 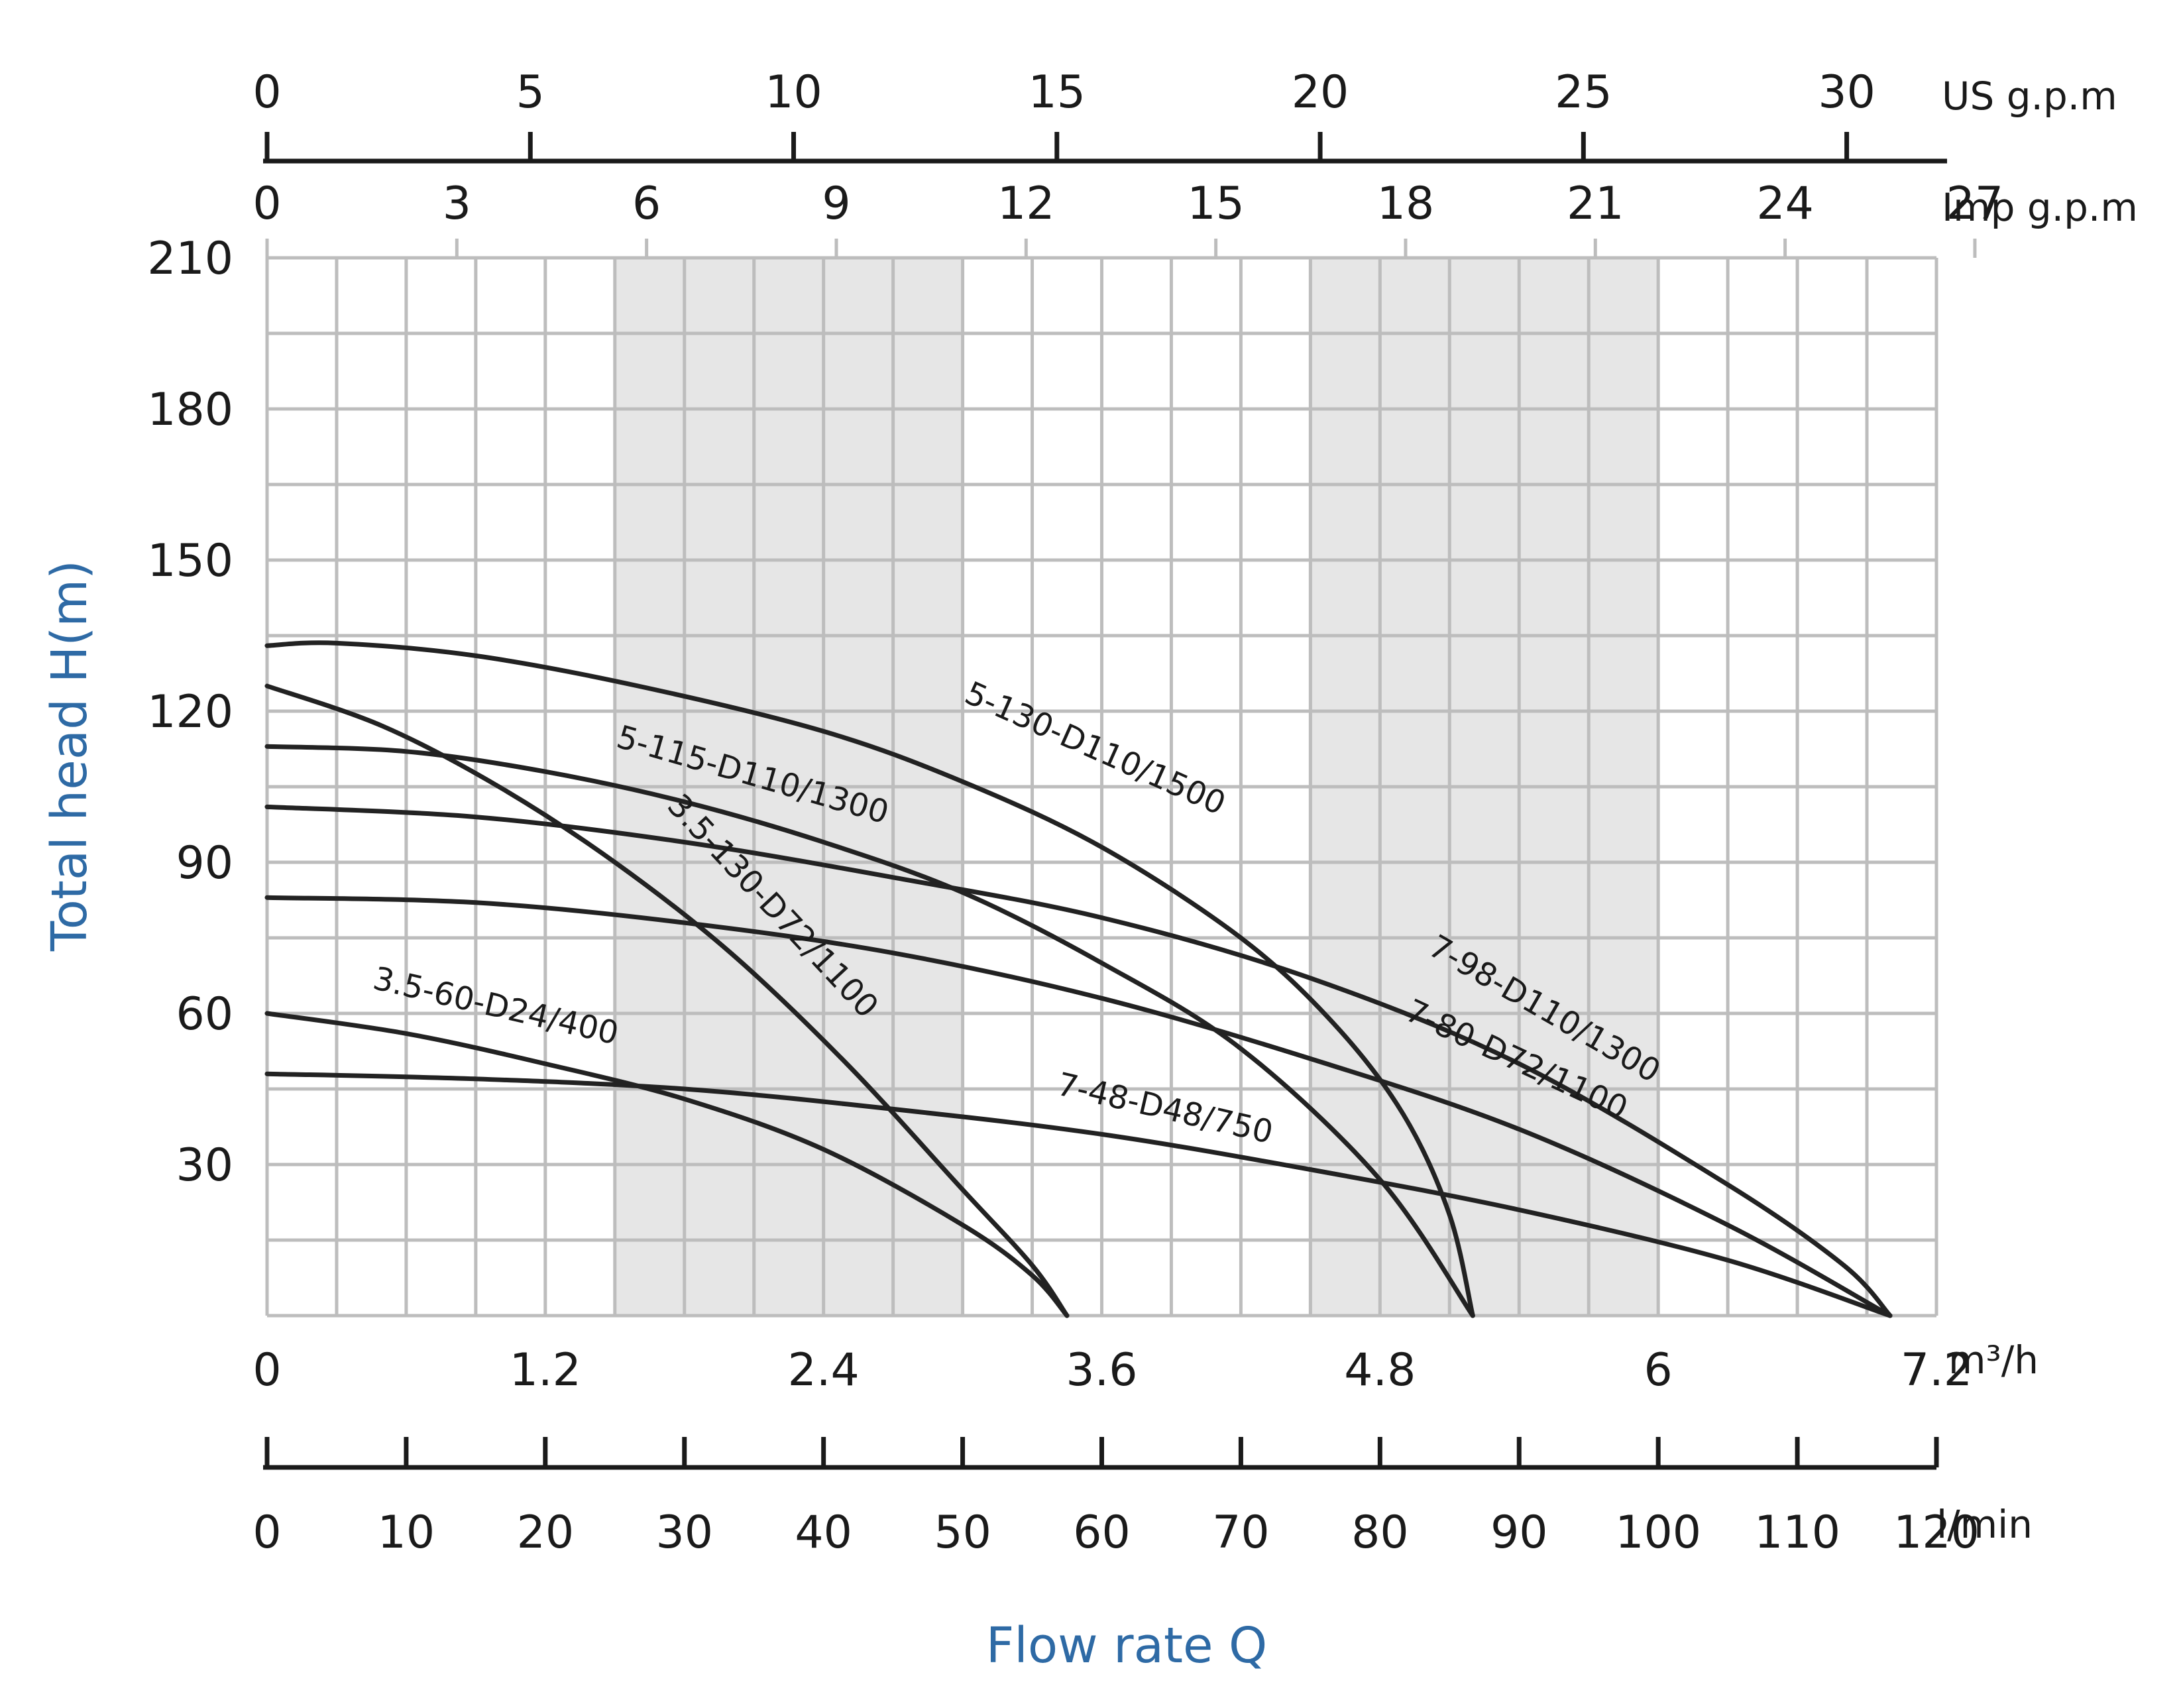 I want to click on imp-gpm-tick-label: 0, so click(x=266, y=204).